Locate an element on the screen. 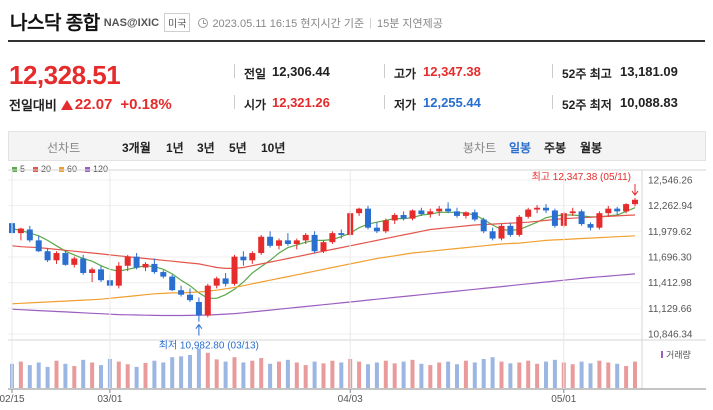 Image resolution: width=713 pixels, height=410 pixels. range-3m-button: 3개월 is located at coordinates (136, 148).